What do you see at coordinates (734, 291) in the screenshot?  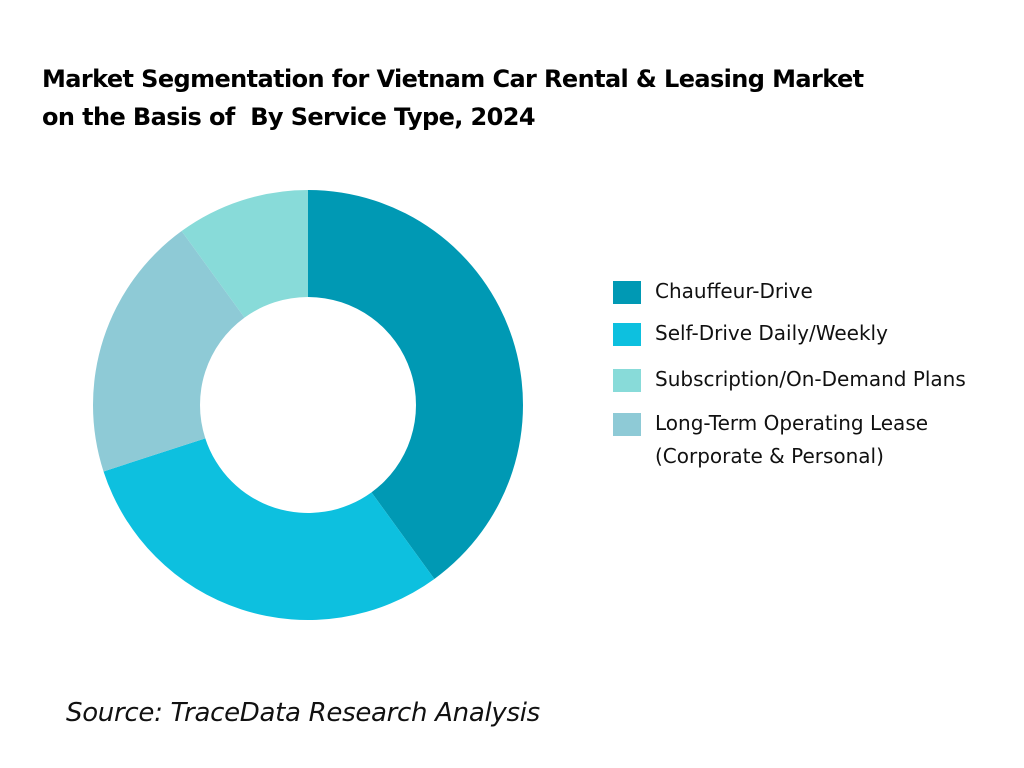 I see `legend-label: Chauffeur-Drive` at bounding box center [734, 291].